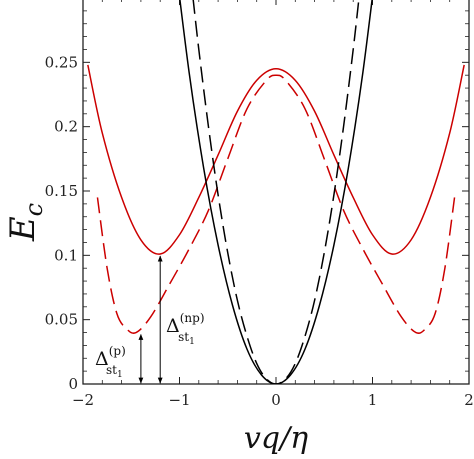  I want to click on y-tick-label: 0.25, so click(61, 62).